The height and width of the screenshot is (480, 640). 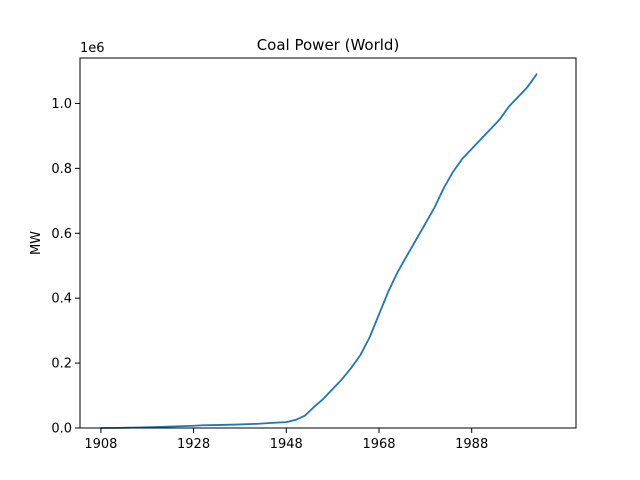 What do you see at coordinates (65, 267) in the screenshot?
I see `y-axis-ticks: 0.0 0.2 0.4 0.6 0.8 1.0` at bounding box center [65, 267].